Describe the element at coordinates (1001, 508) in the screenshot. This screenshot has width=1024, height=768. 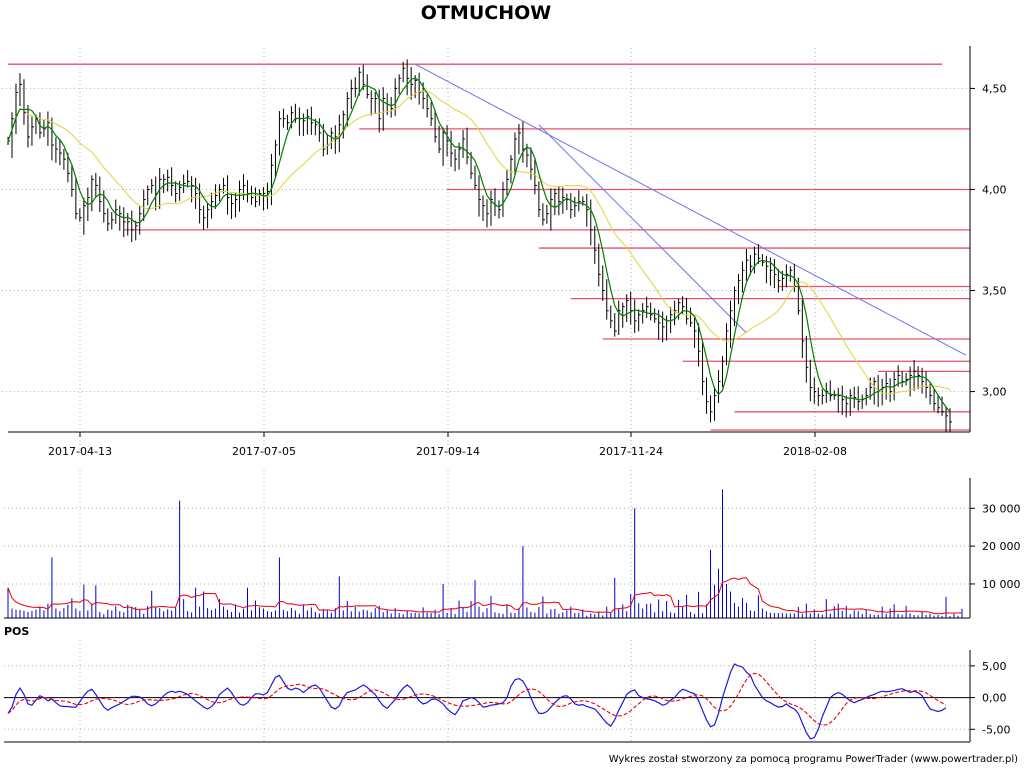
I see `volume-tick-label: 30 000` at that location.